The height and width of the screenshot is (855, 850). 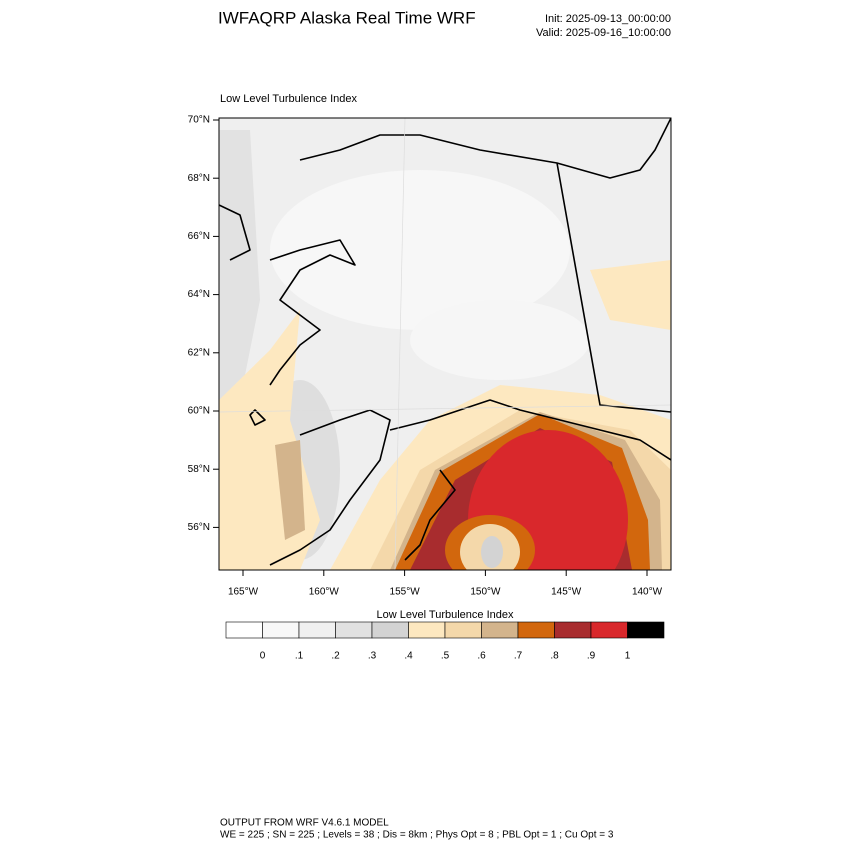 What do you see at coordinates (199, 469) in the screenshot?
I see `lat-label: 58°N` at bounding box center [199, 469].